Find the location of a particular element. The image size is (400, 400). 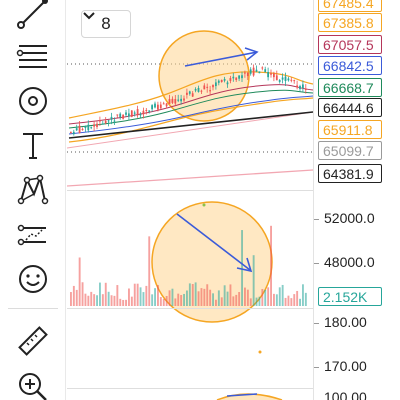

rsi-axis-label: 180.00 is located at coordinates (345, 322).